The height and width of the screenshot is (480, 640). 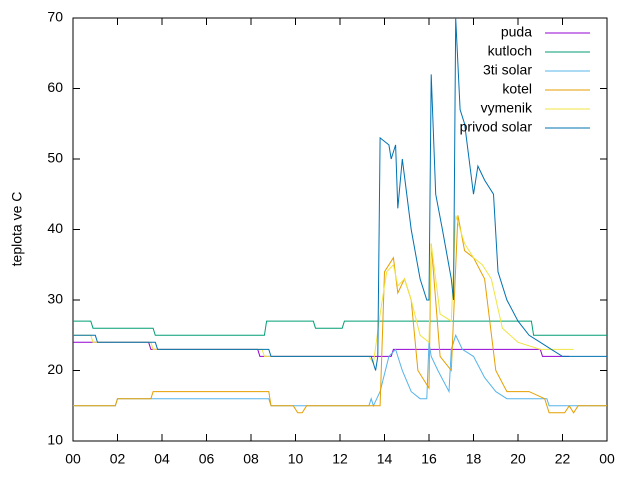 I want to click on legend-label: 3ti solar, so click(x=507, y=70).